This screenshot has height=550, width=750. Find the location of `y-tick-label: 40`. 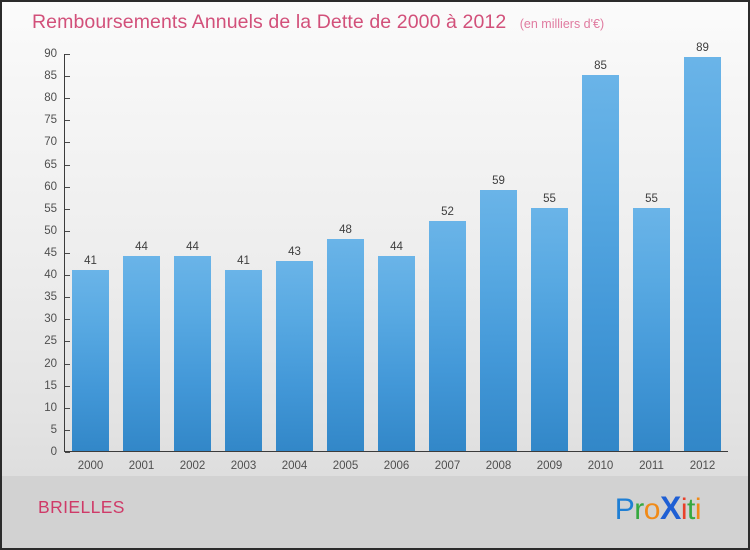

y-tick-label: 40 is located at coordinates (50, 275).